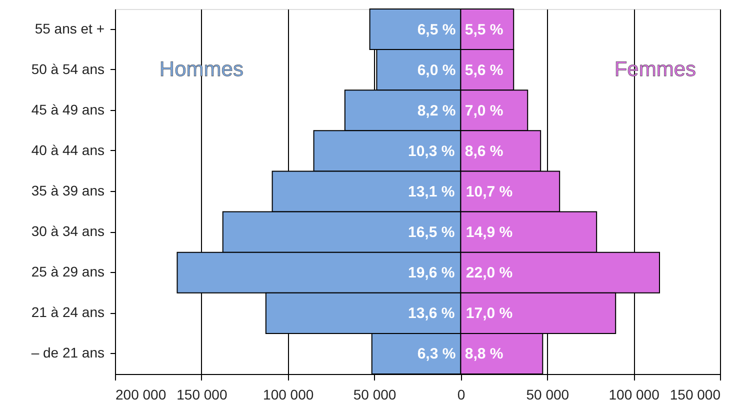  What do you see at coordinates (67, 231) in the screenshot?
I see `y-tick-label: 30 à 34 ans` at bounding box center [67, 231].